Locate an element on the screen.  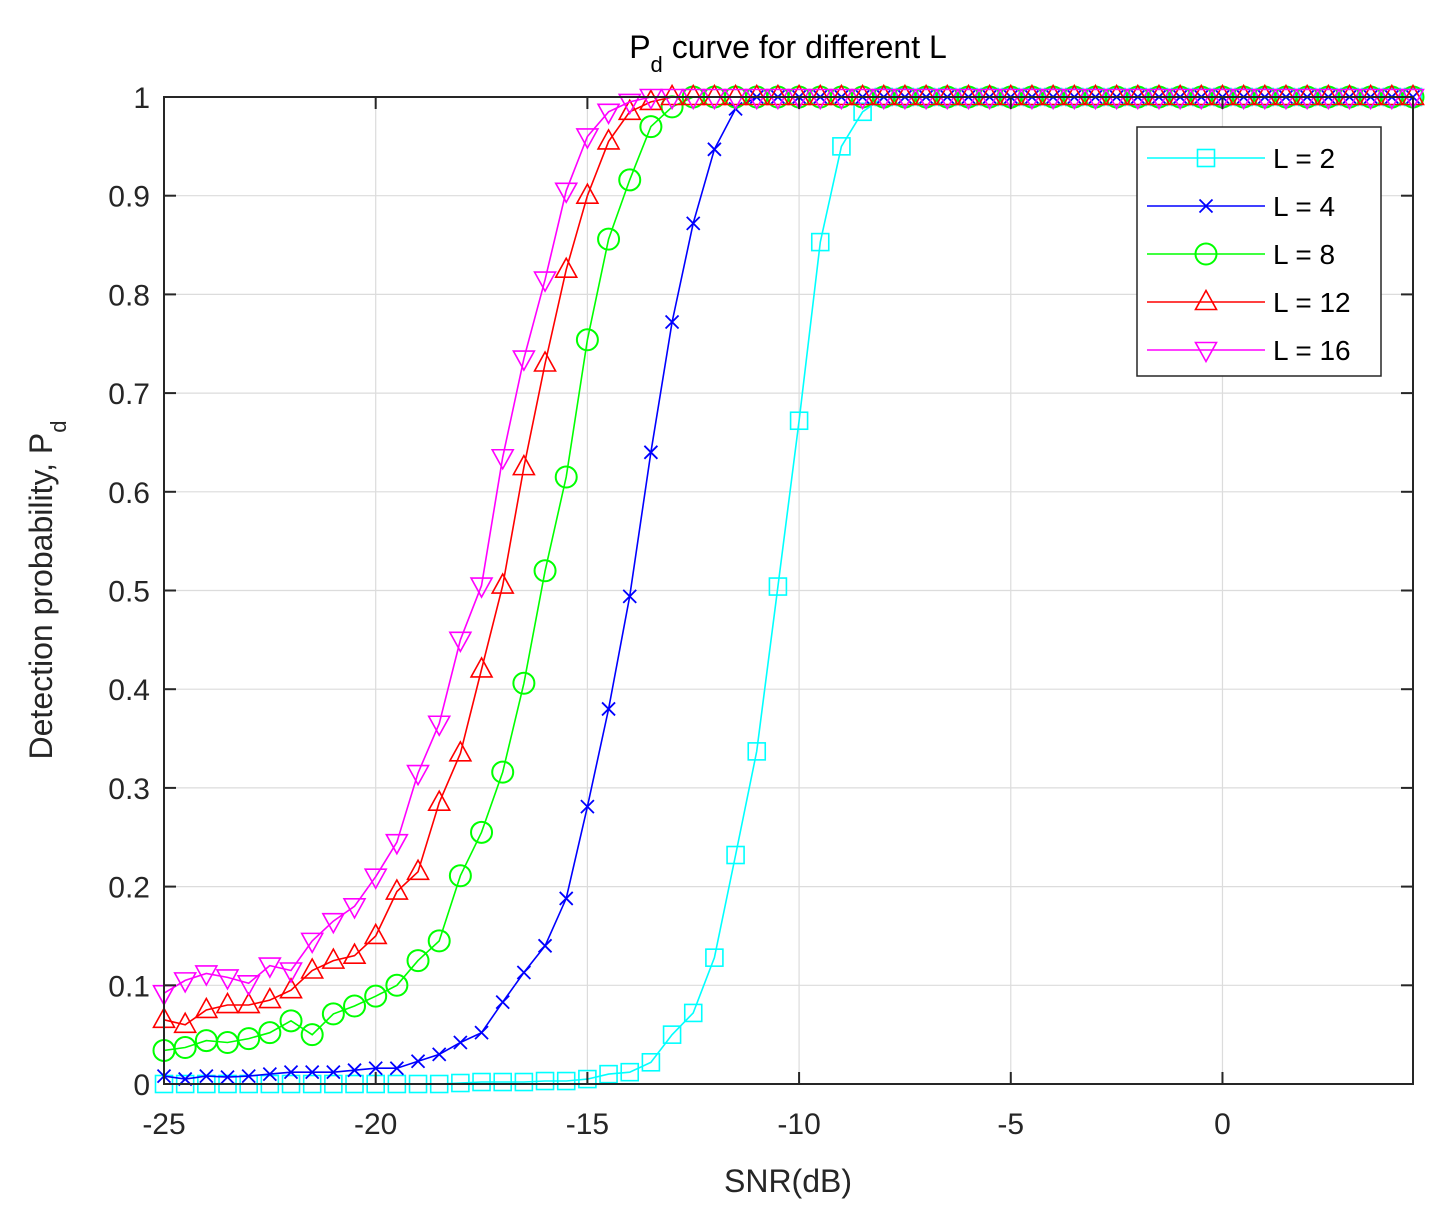
chart-title-main: P is located at coordinates (639, 47).